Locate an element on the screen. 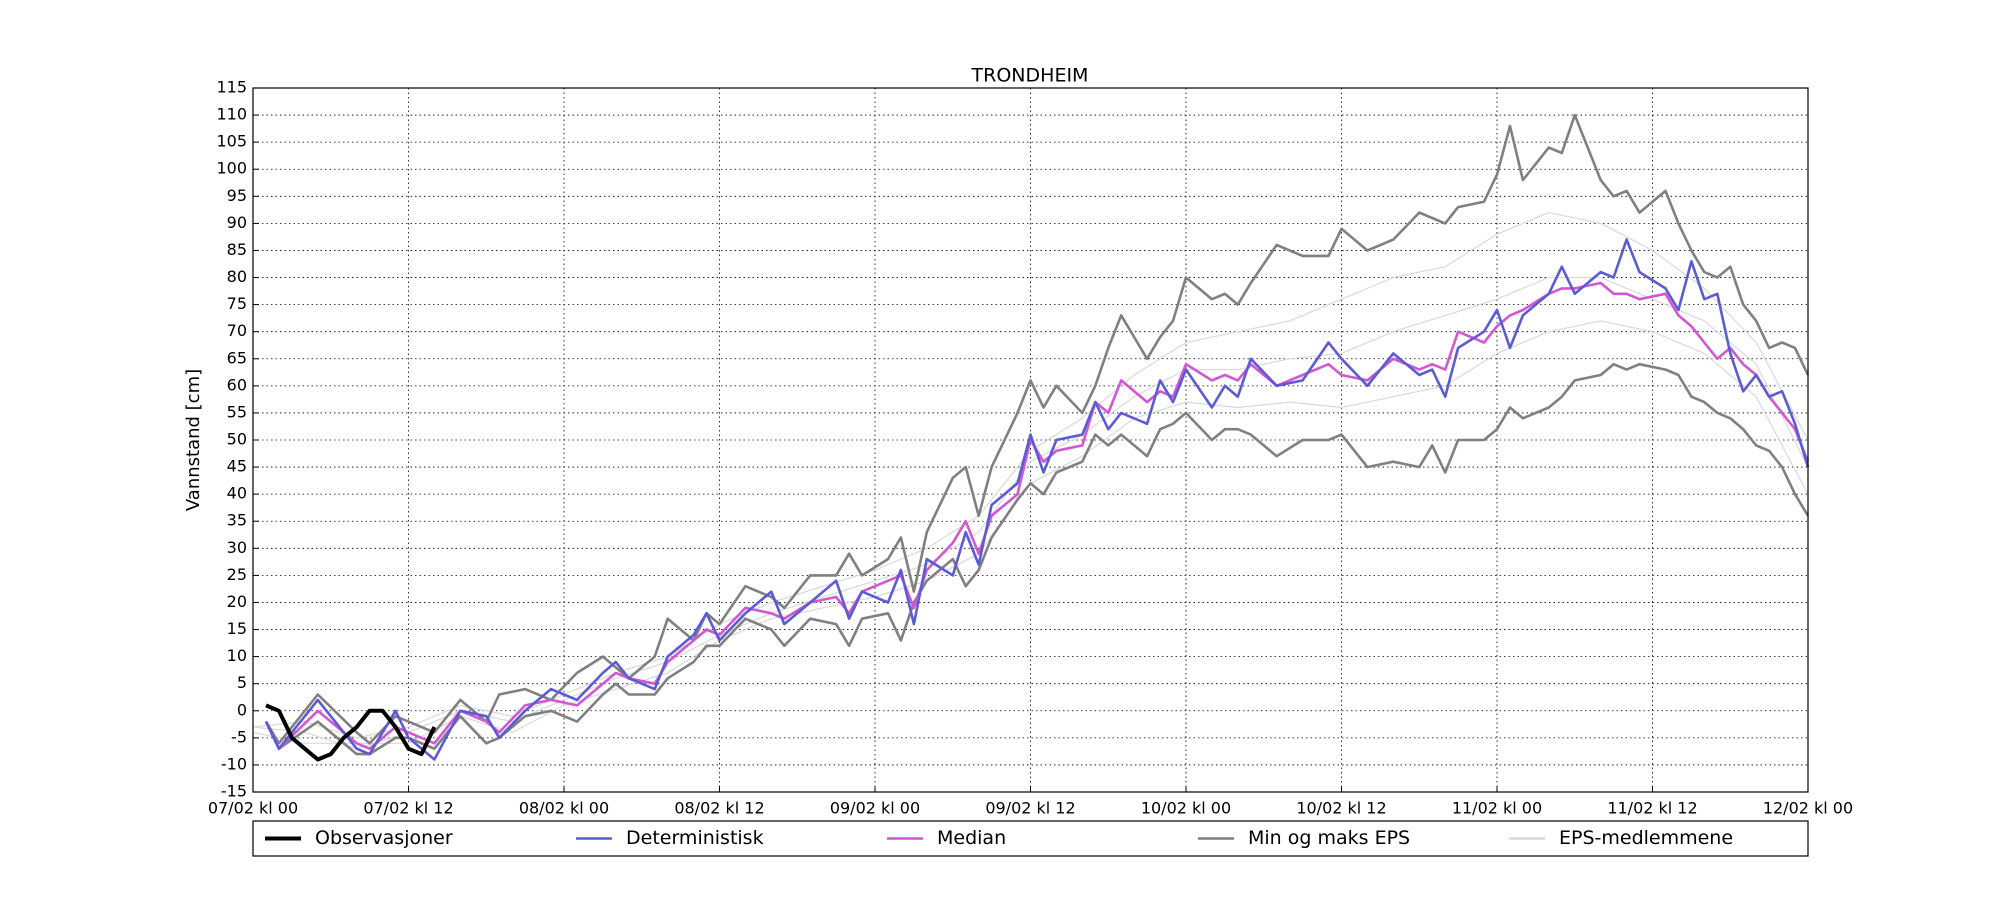  y-tick-label: 60 is located at coordinates (237, 384).